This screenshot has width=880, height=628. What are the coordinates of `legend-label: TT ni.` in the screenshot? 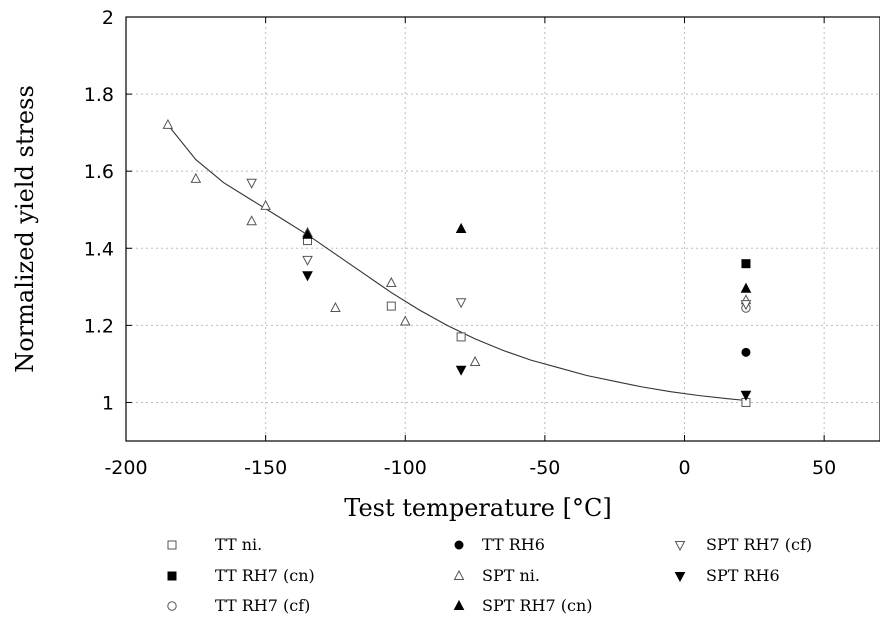 It's located at (238, 544).